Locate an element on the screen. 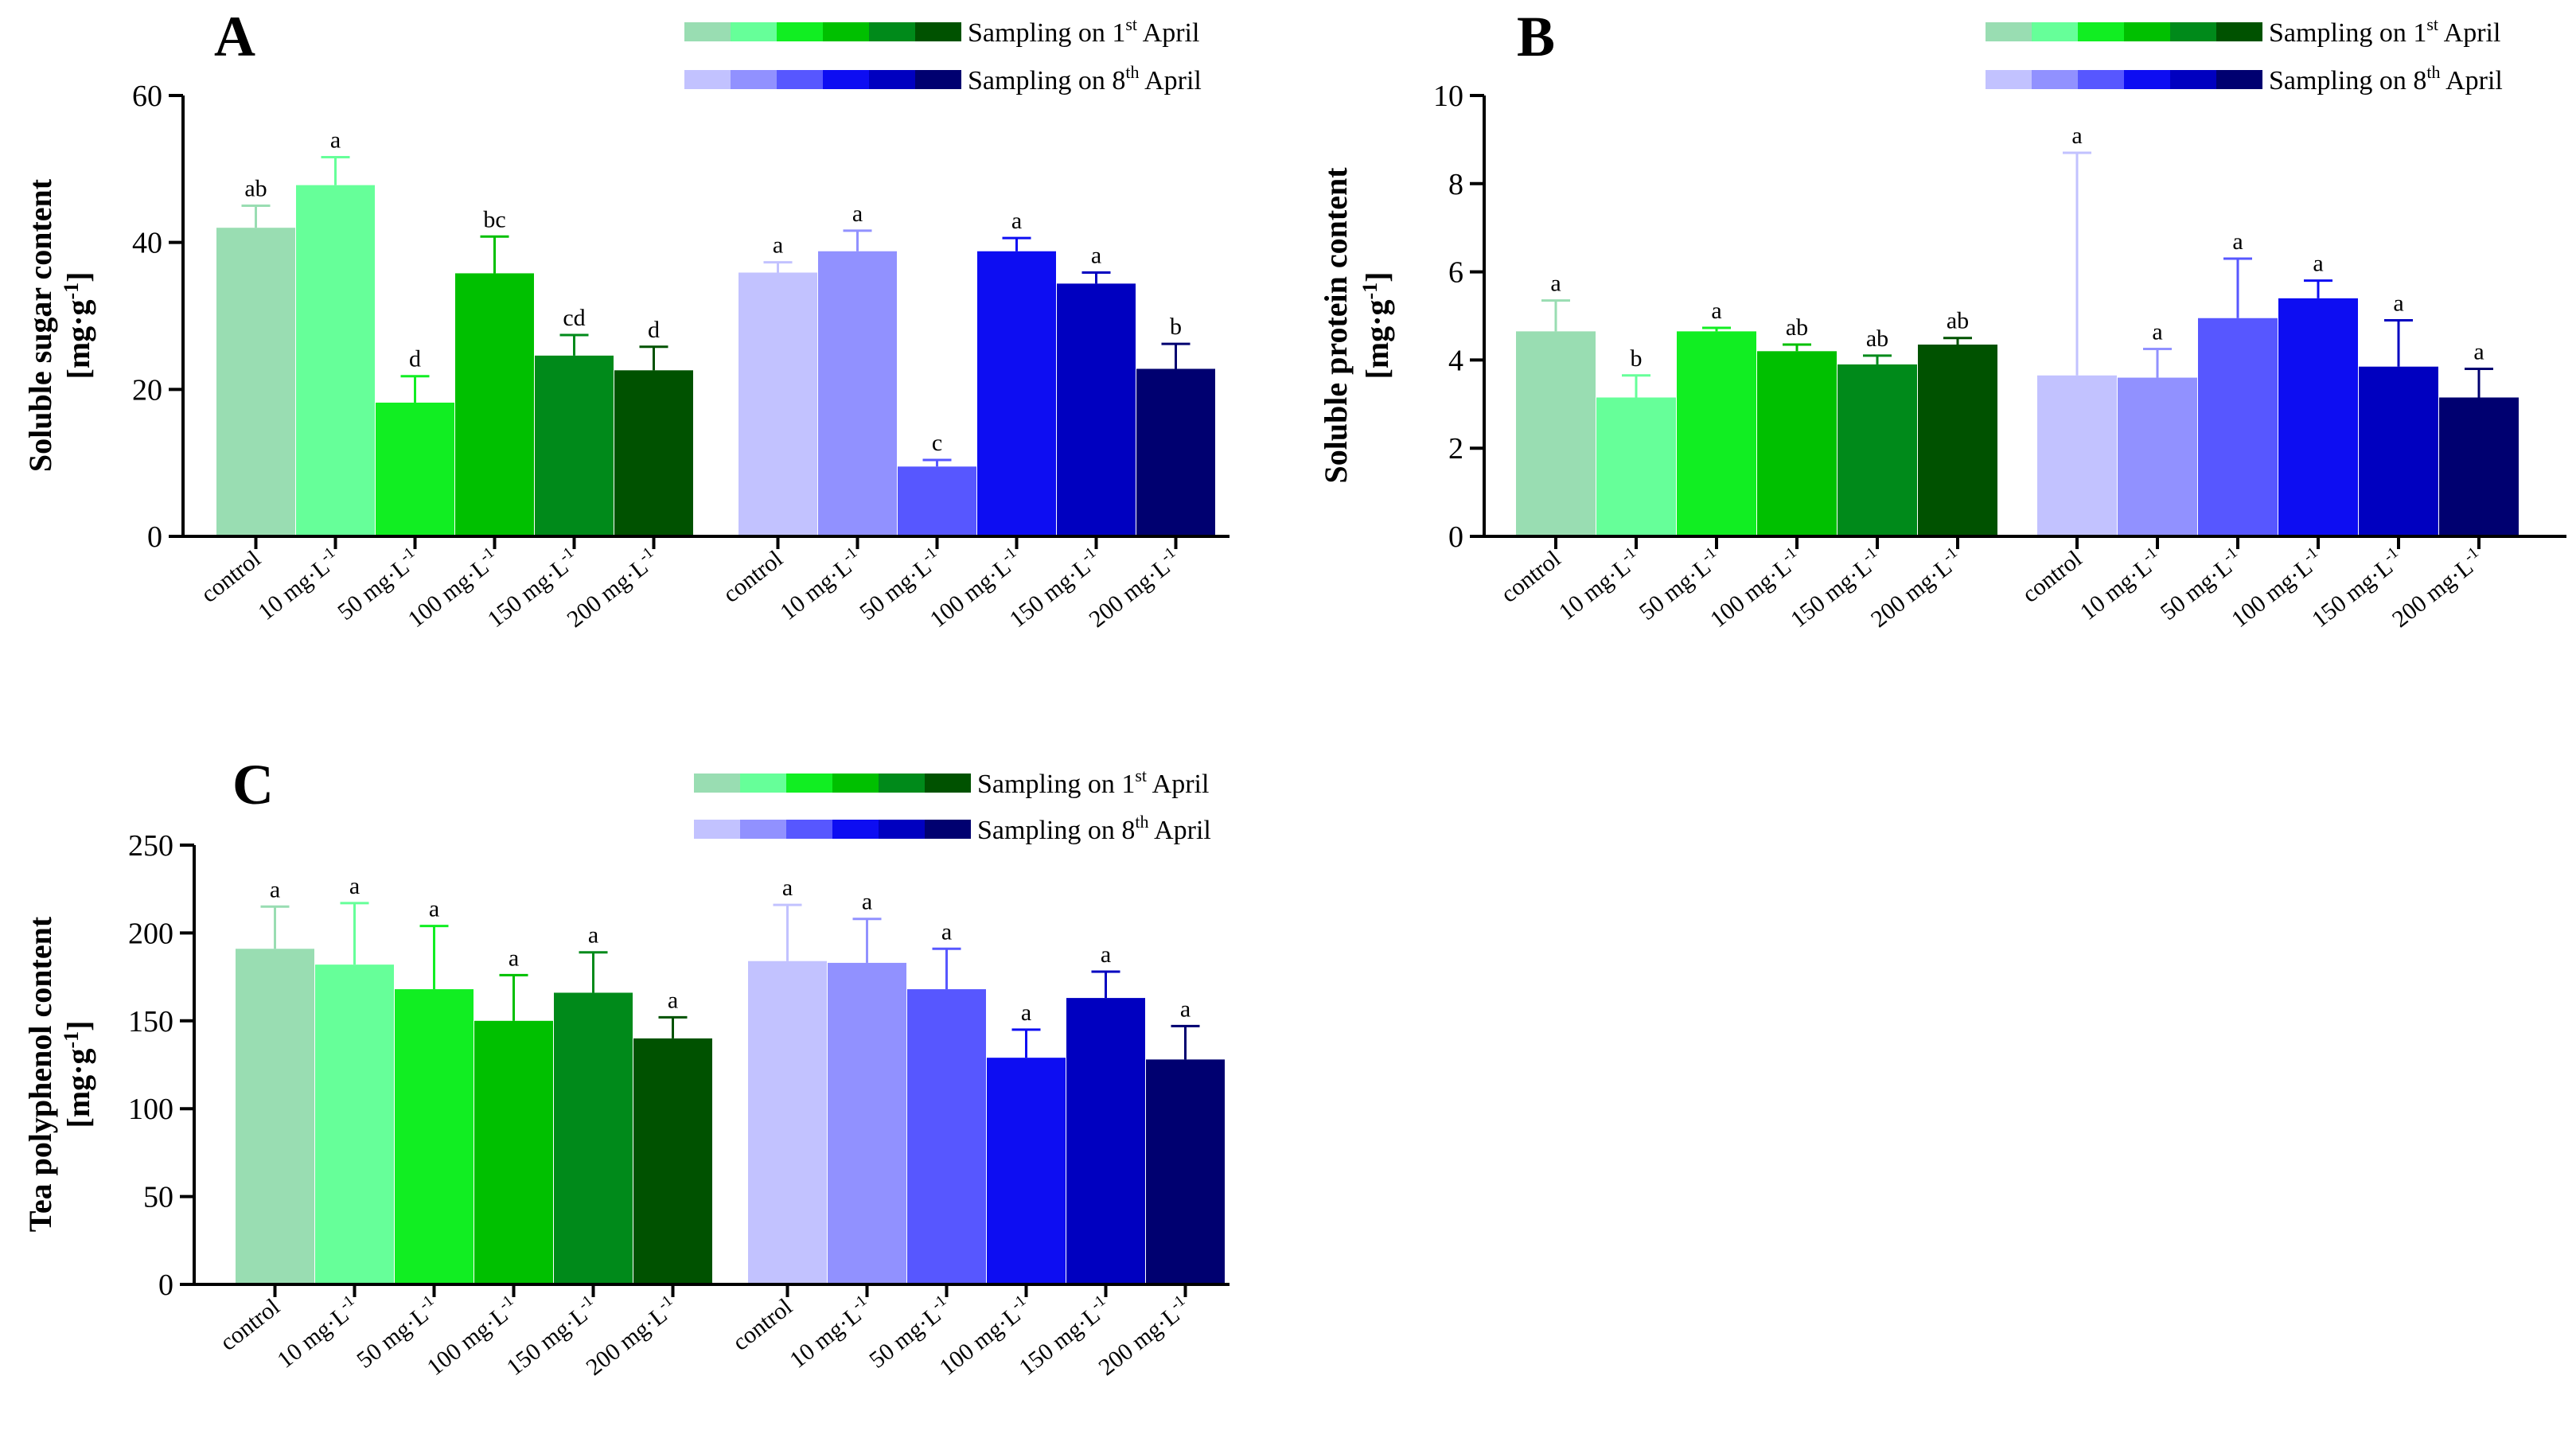 The width and height of the screenshot is (2576, 1434). legend-prefix-entry1: Sampling on 1 is located at coordinates (1046, 33).